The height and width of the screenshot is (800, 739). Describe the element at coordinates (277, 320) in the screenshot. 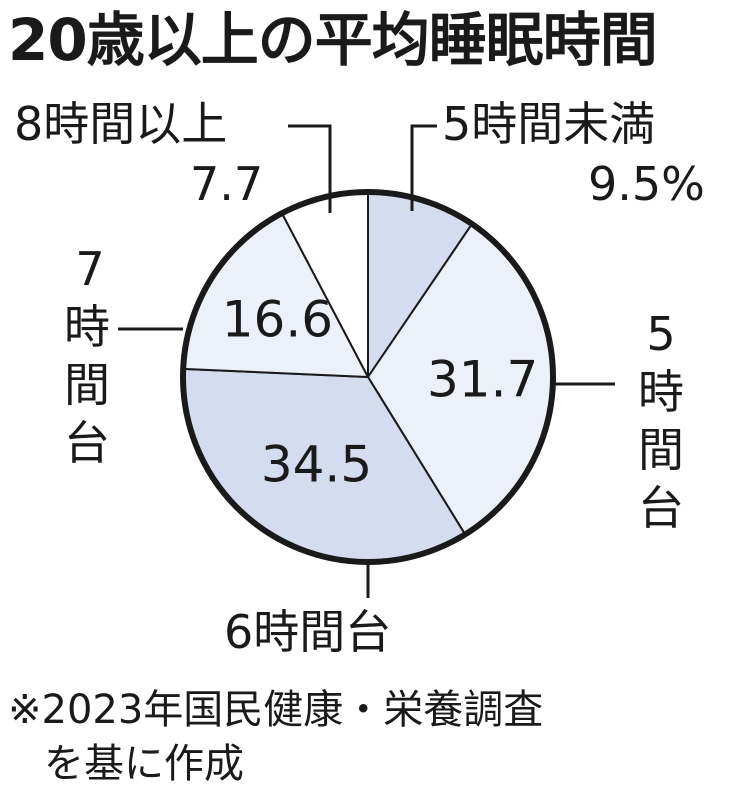

I see `slice-value-3: 16.6` at that location.